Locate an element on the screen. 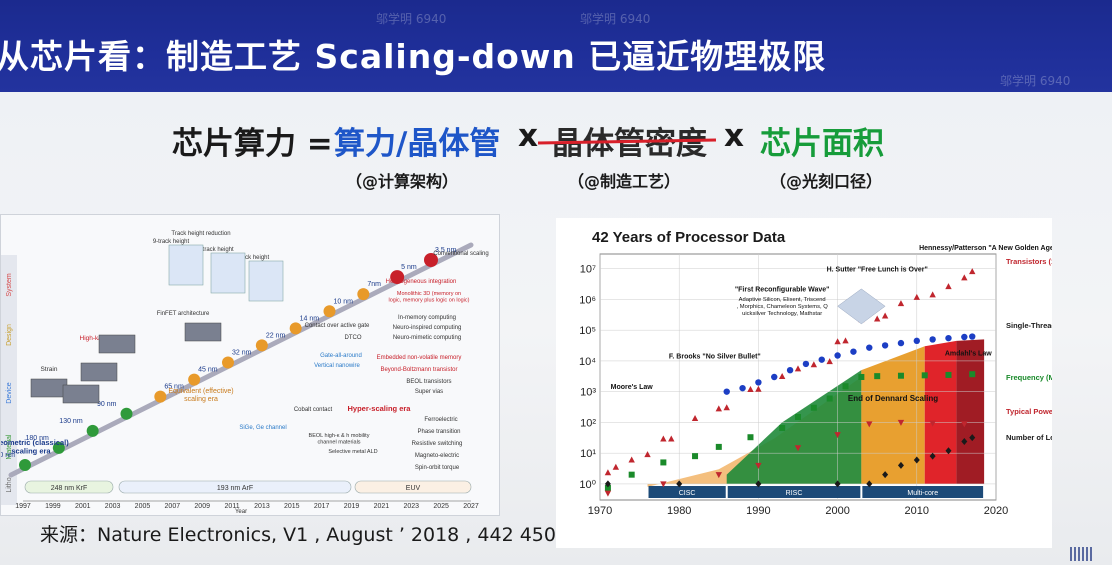 This screenshot has height=565, width=1112. roadmap-year-tick: 2005 is located at coordinates (143, 506).